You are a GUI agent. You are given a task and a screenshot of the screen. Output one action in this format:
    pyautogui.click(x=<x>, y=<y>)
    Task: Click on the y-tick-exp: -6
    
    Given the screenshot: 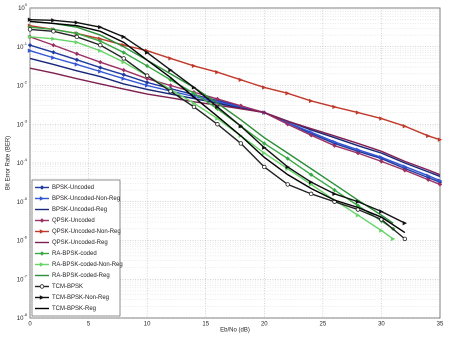 What is the action you would take?
    pyautogui.click(x=25, y=237)
    